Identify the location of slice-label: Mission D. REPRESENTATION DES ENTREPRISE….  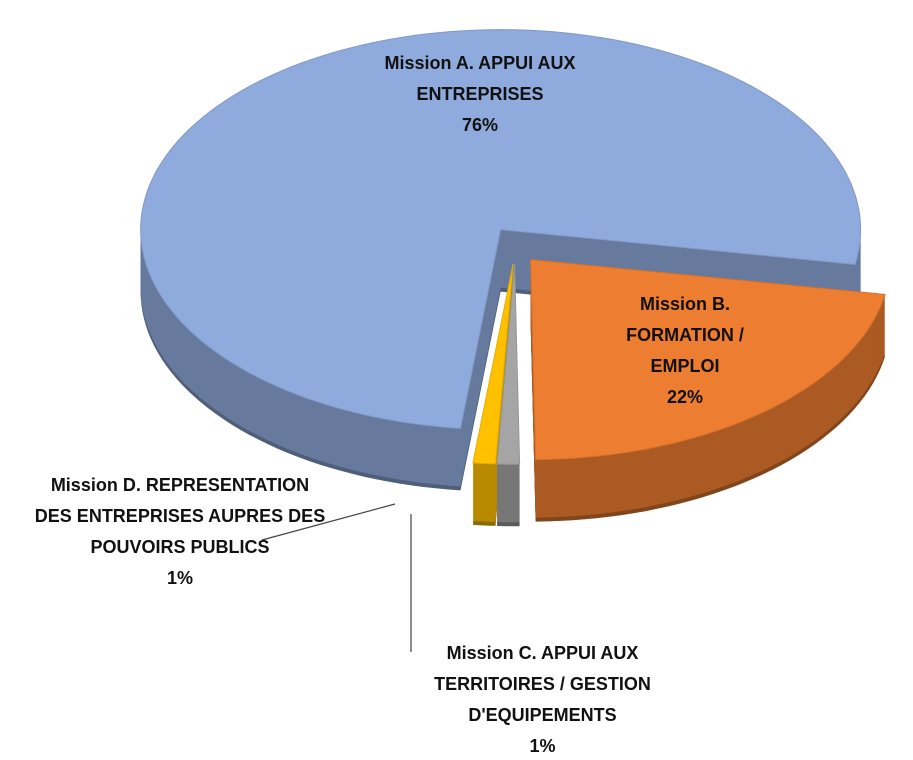
(180, 532).